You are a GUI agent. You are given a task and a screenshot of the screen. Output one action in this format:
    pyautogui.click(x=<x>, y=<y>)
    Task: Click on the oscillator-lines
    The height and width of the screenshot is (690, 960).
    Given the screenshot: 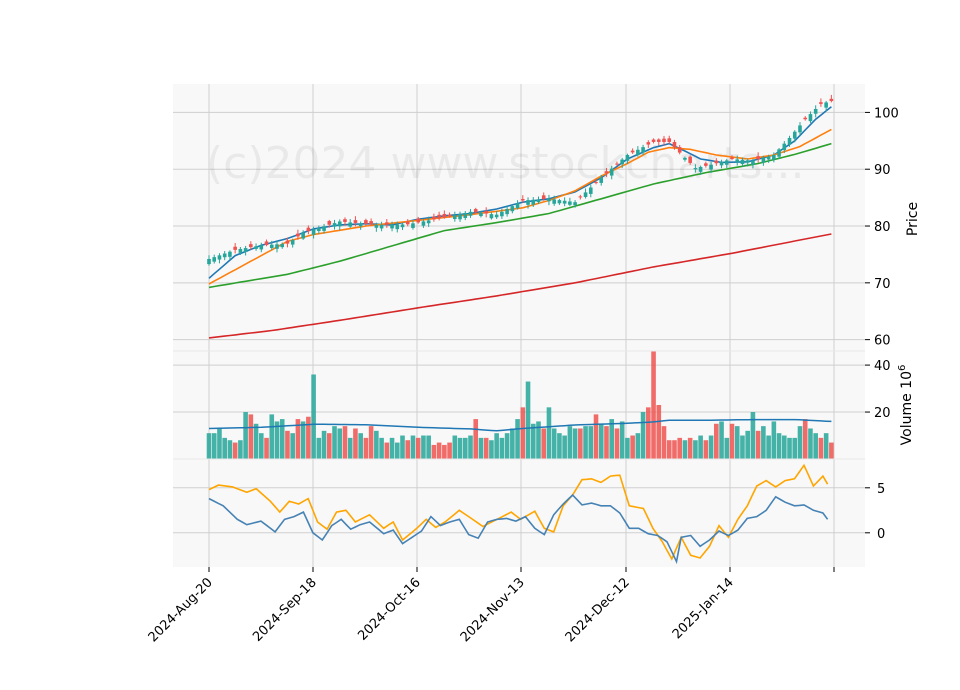 What is the action you would take?
    pyautogui.click(x=518, y=514)
    